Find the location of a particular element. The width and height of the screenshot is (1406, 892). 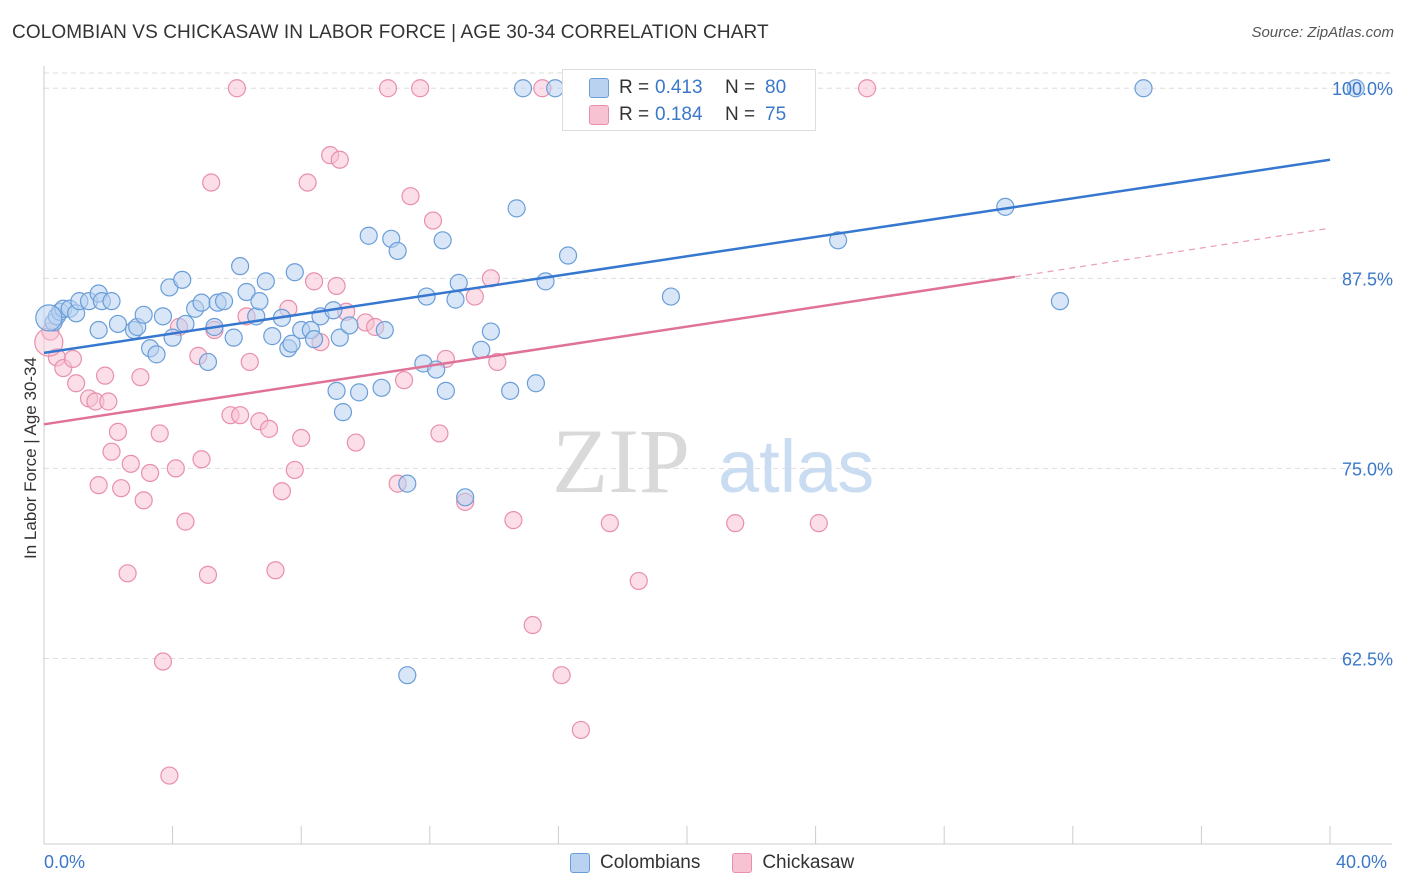

y-tick-label: 75.0% is located at coordinates (1367, 469).